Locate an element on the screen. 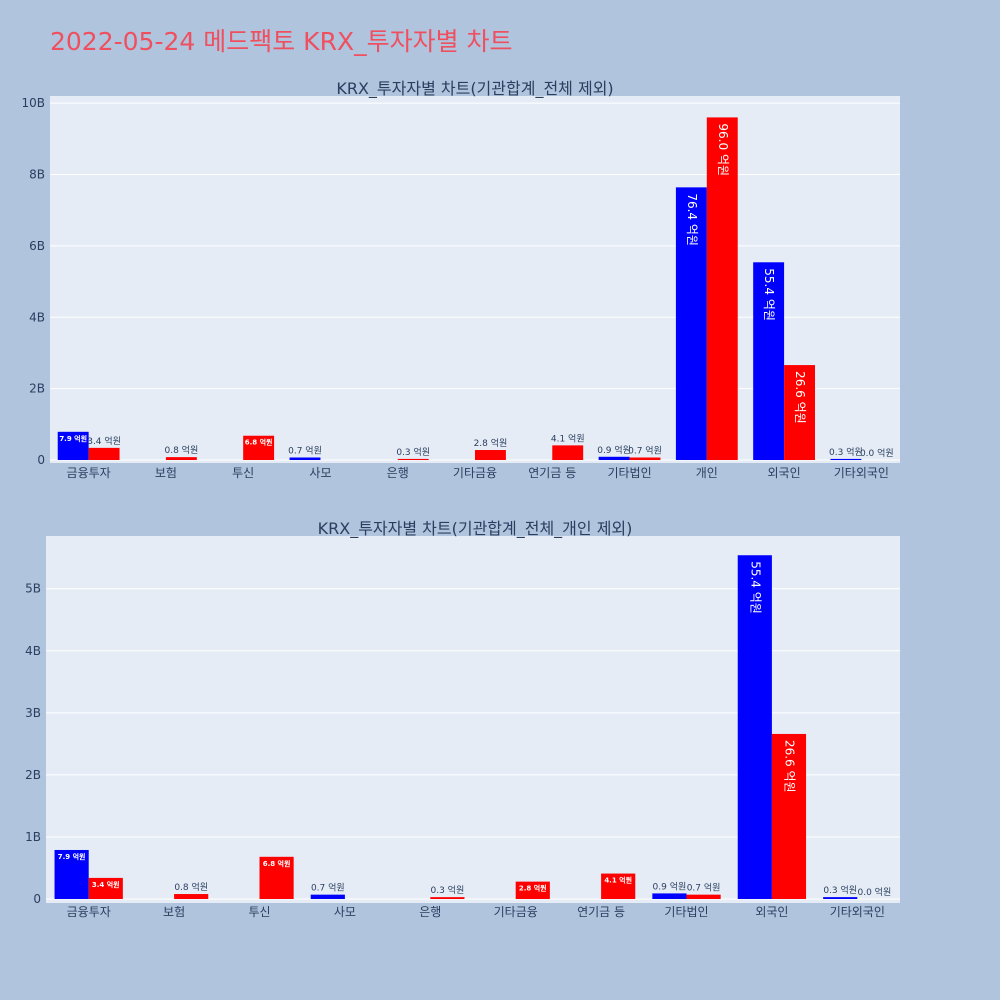 This screenshot has height=1000, width=1000. chart-title: KRX_투자자별 차트(기관합계_전체_개인 제외) is located at coordinates (475, 529).